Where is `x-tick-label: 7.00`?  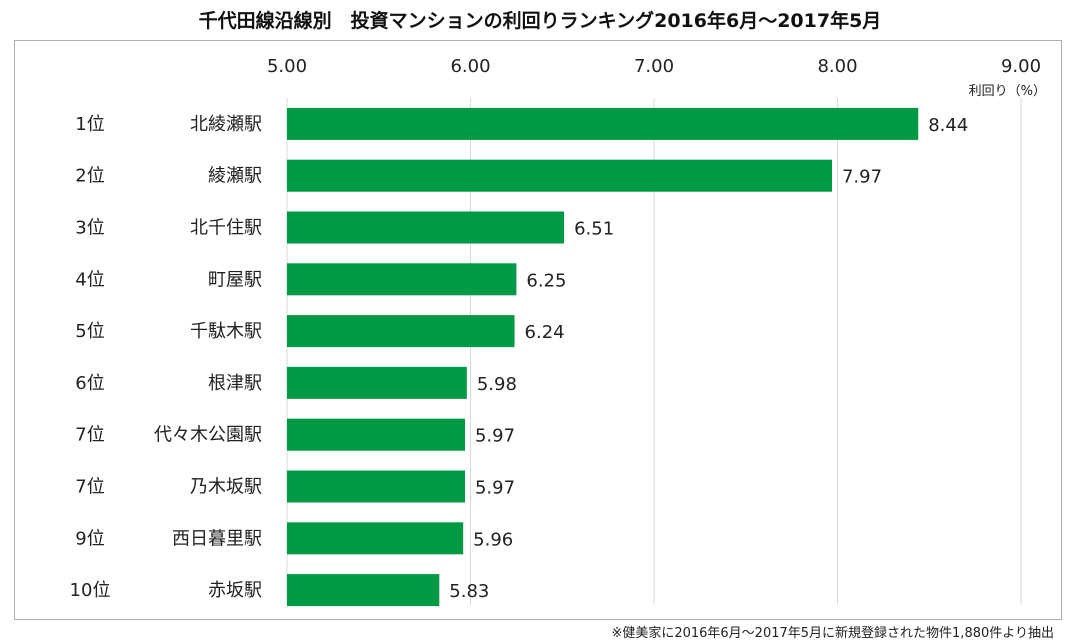 x-tick-label: 7.00 is located at coordinates (654, 66).